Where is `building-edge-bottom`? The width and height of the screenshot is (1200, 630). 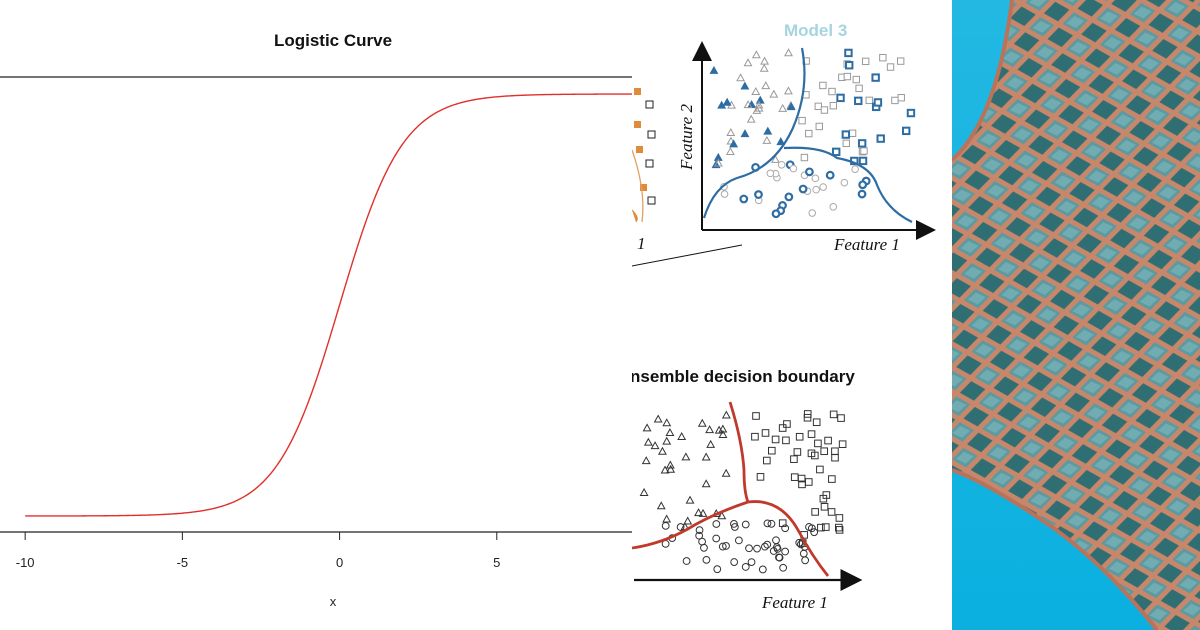 building-edge-bottom is located at coordinates (1055, 549).